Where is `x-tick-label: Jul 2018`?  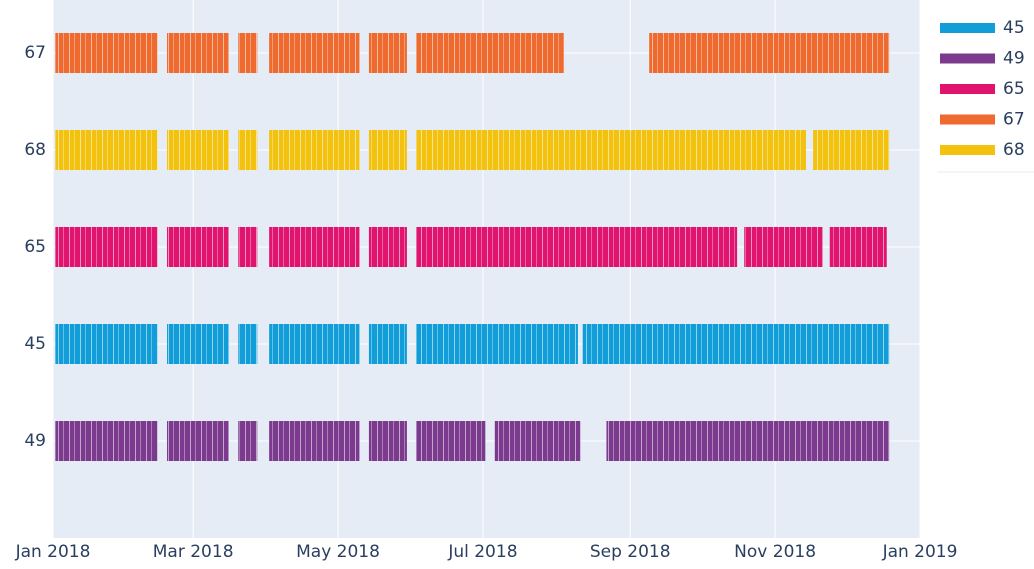 x-tick-label: Jul 2018 is located at coordinates (482, 552).